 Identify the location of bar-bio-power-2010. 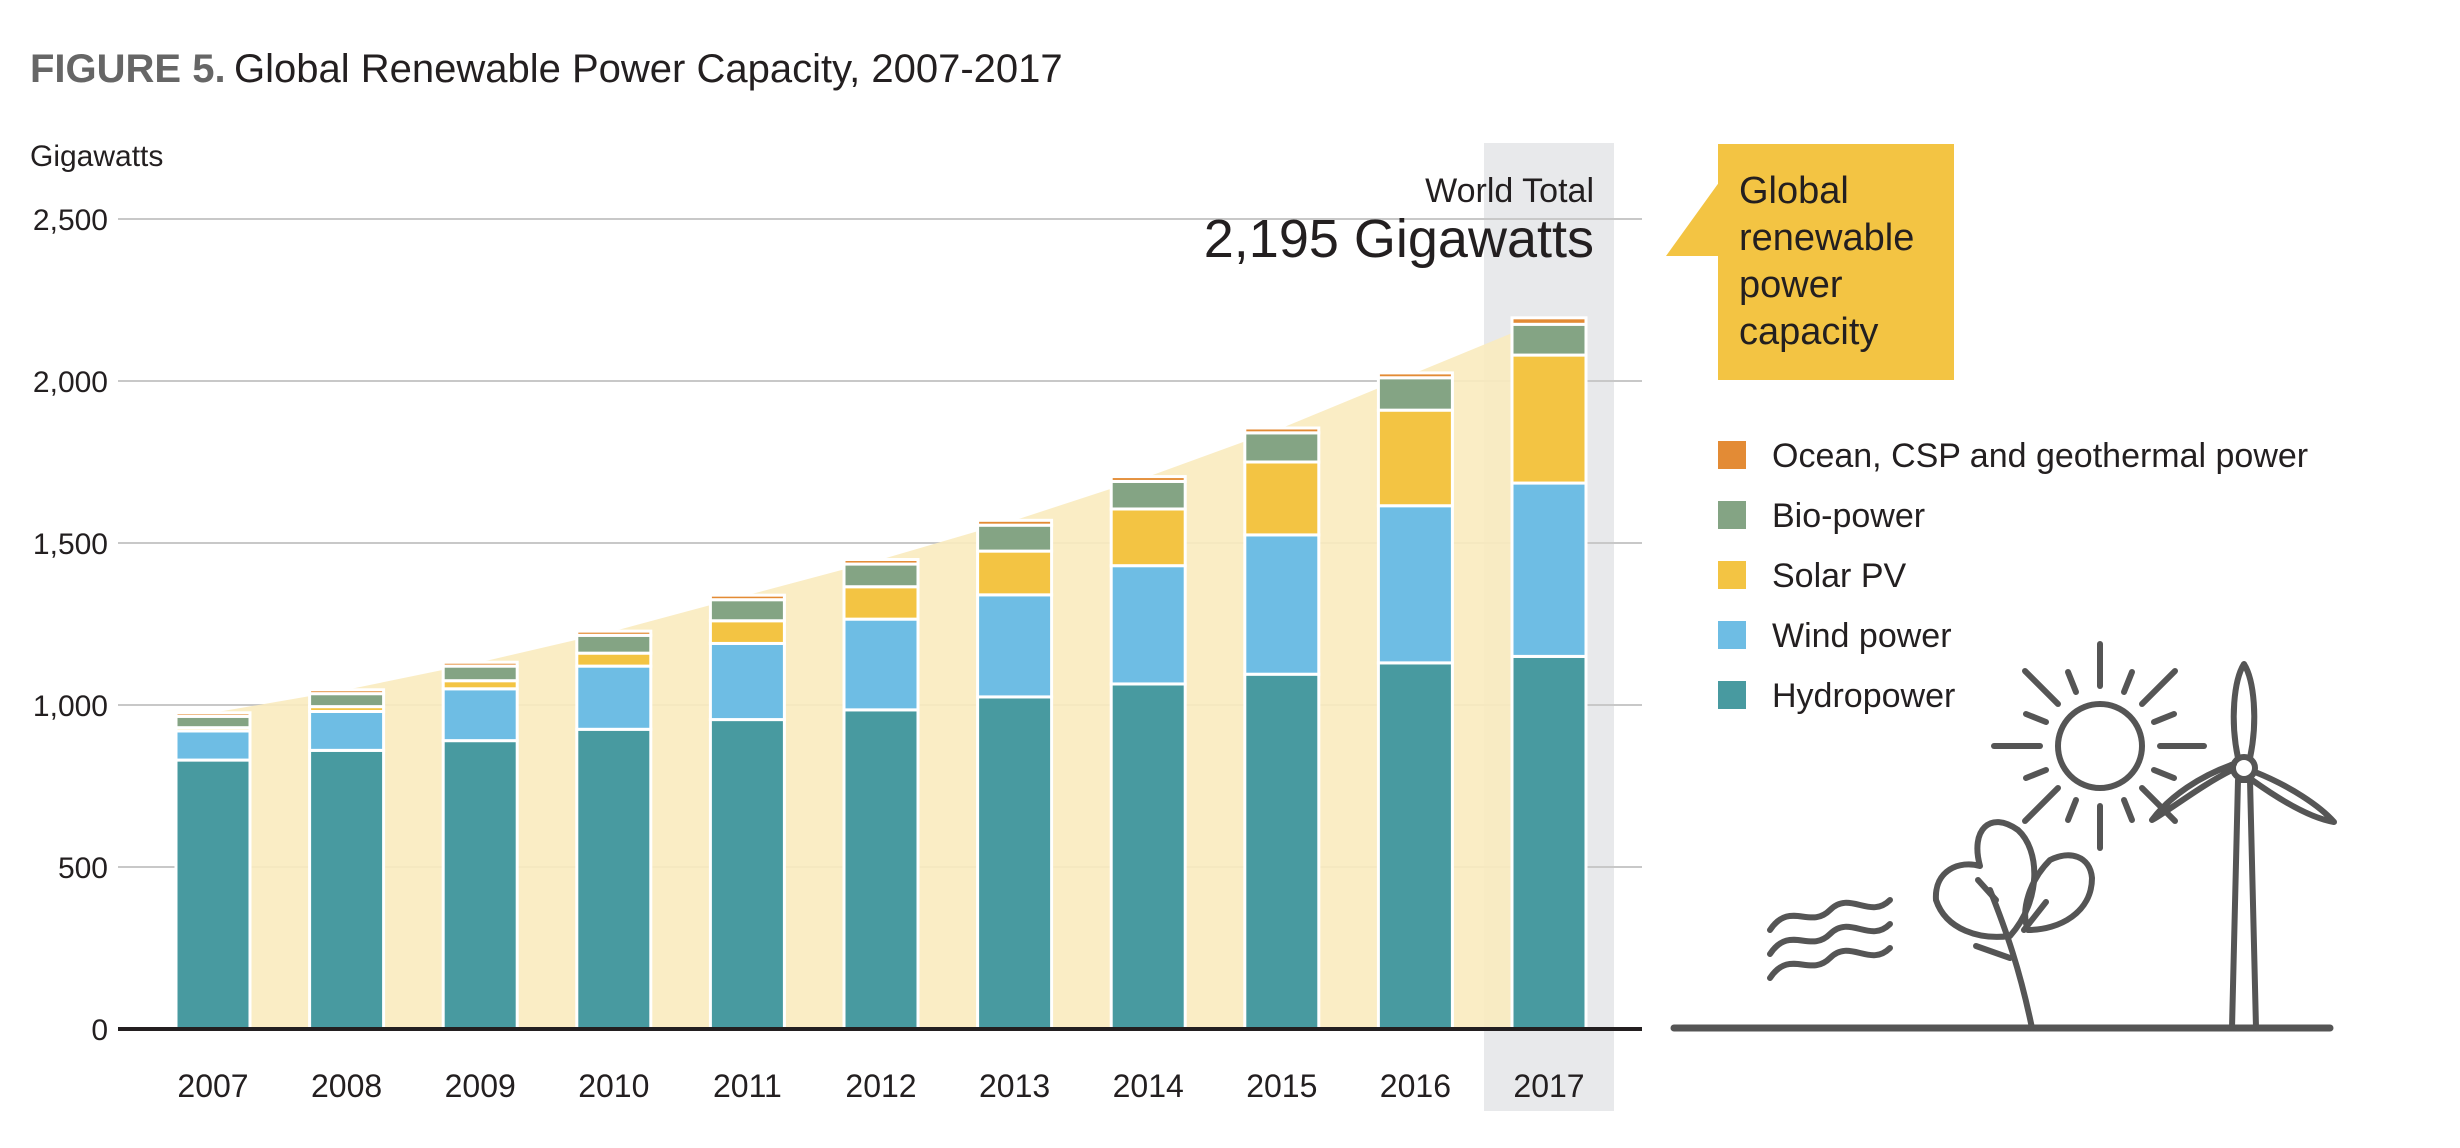
(614, 644).